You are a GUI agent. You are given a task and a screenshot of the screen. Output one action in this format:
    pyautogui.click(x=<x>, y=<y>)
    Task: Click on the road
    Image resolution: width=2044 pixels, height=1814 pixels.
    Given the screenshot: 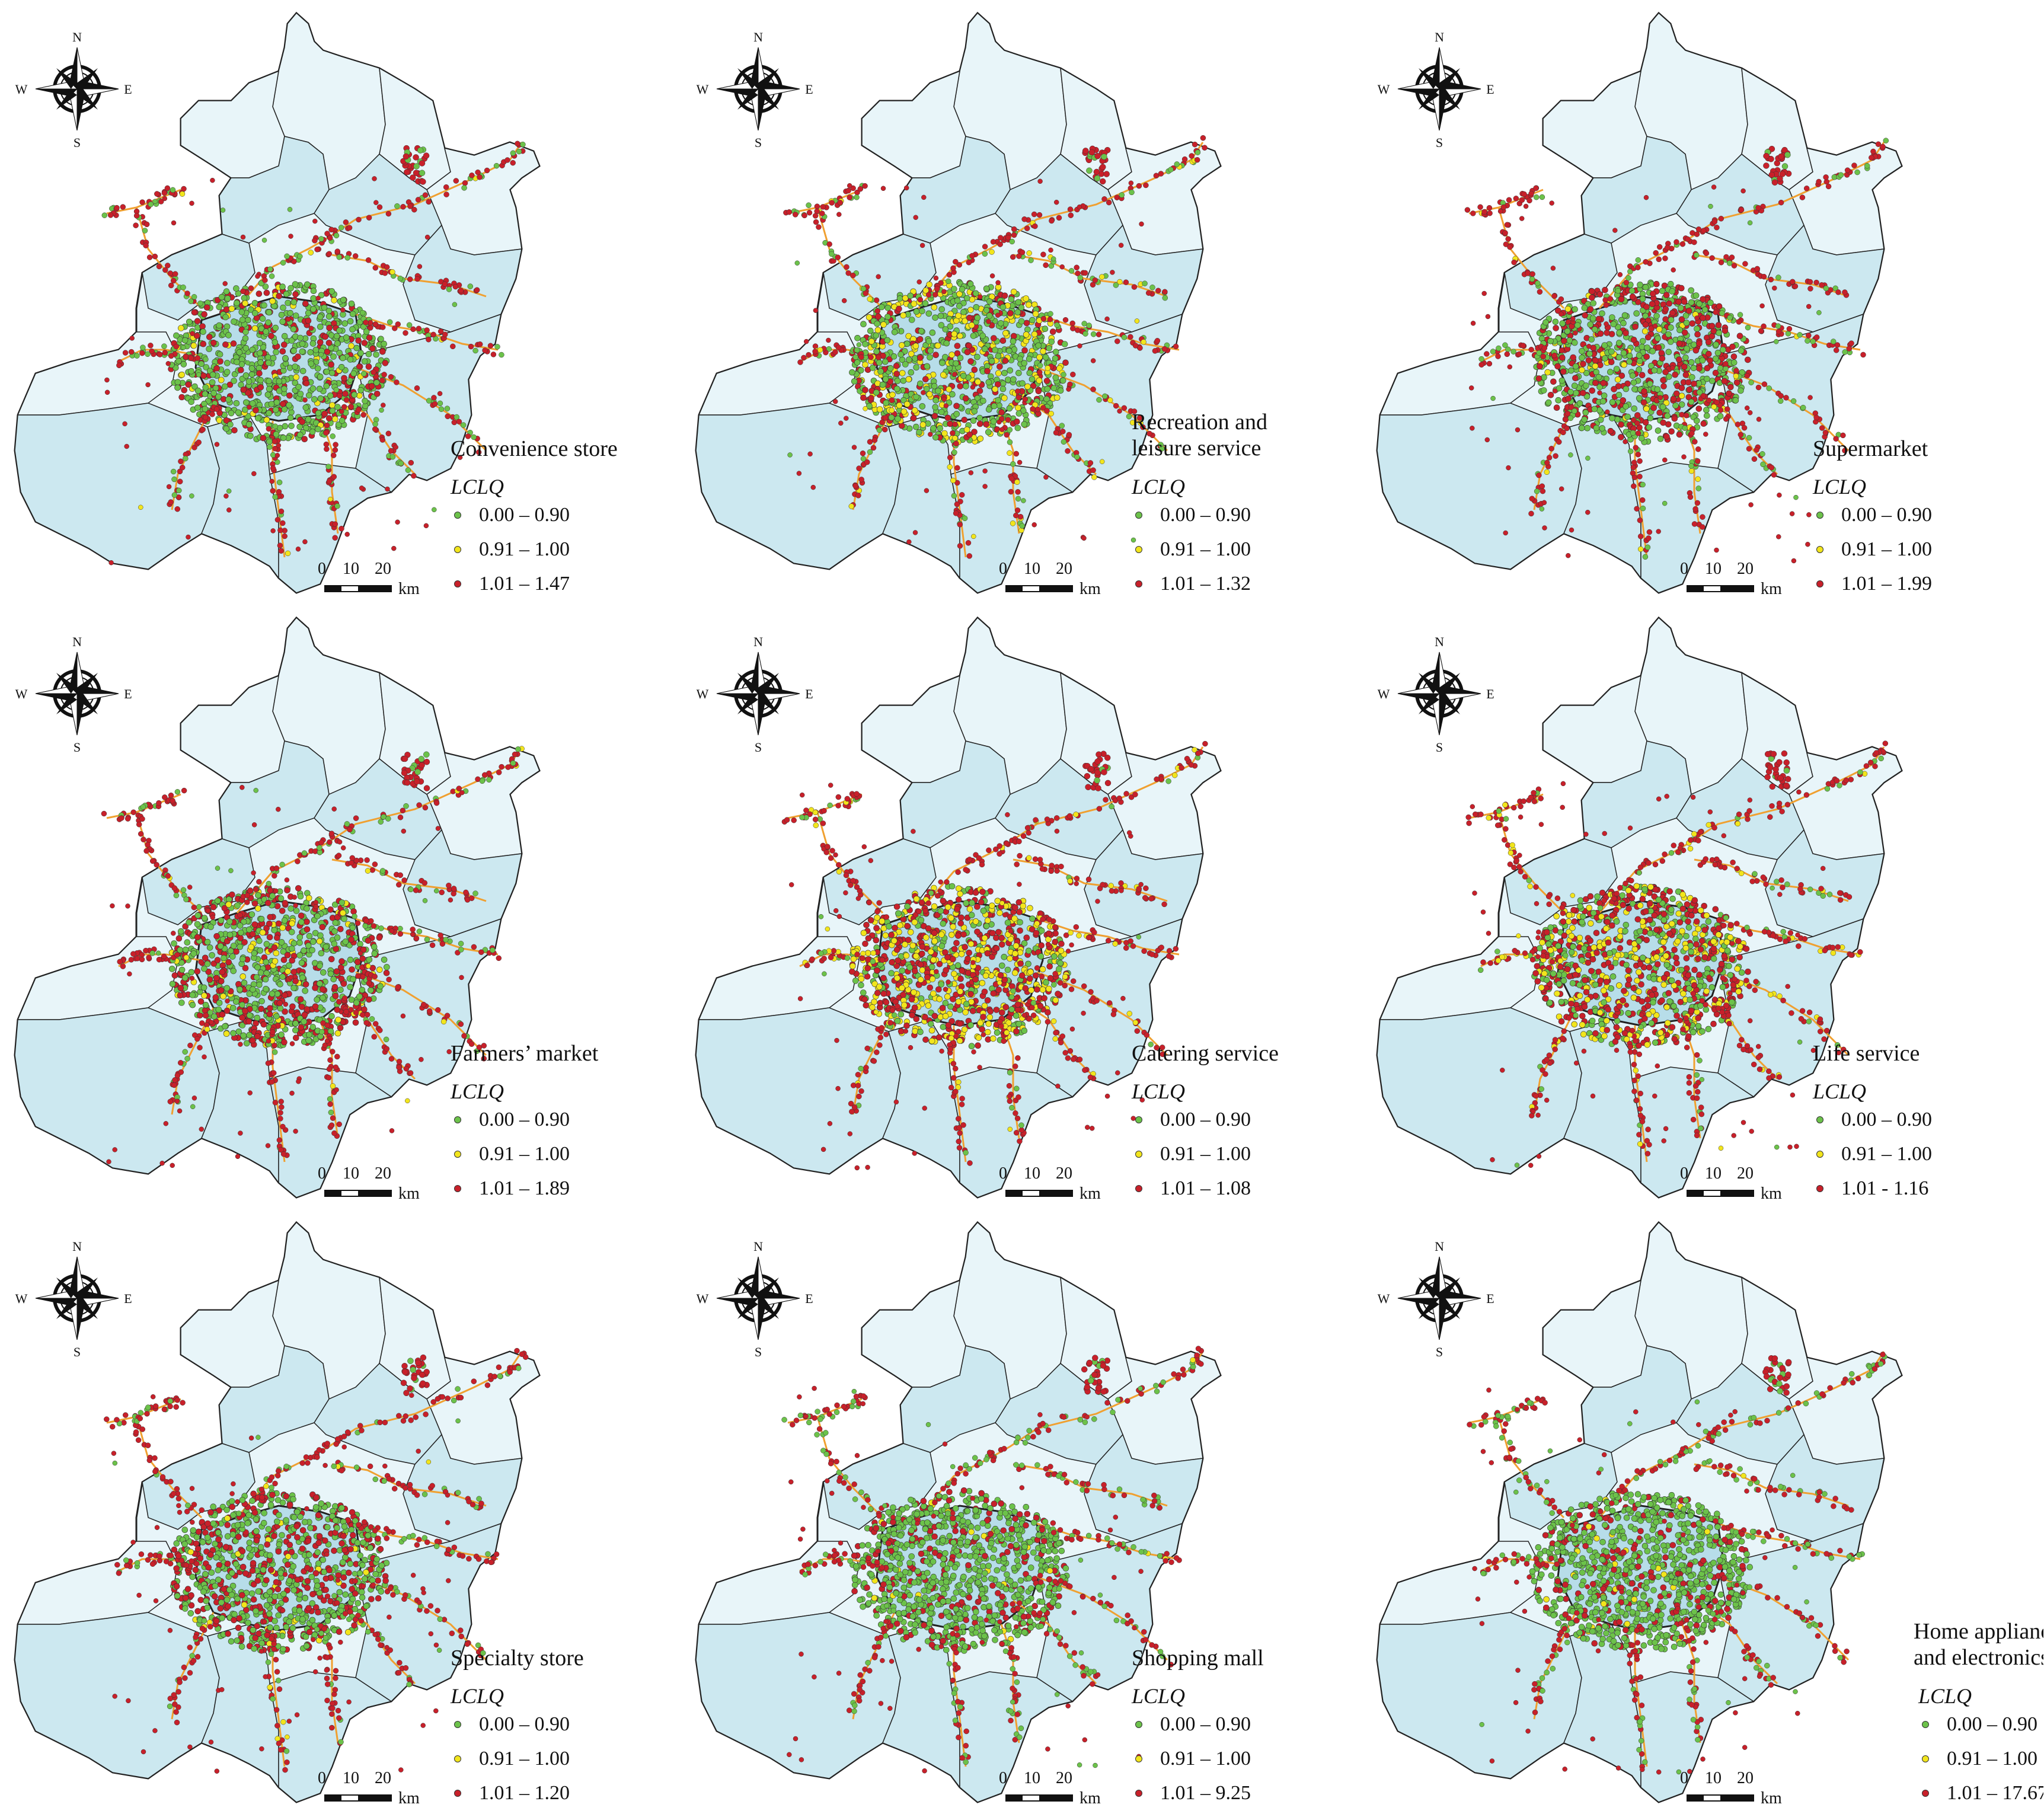 What is the action you would take?
    pyautogui.click(x=1531, y=258)
    